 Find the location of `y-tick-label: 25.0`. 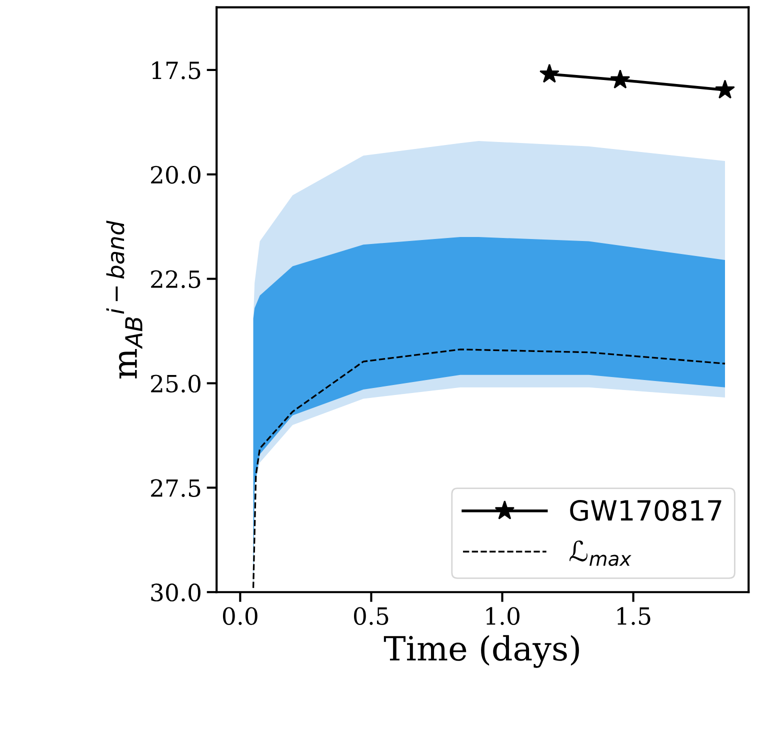

y-tick-label: 25.0 is located at coordinates (175, 383).